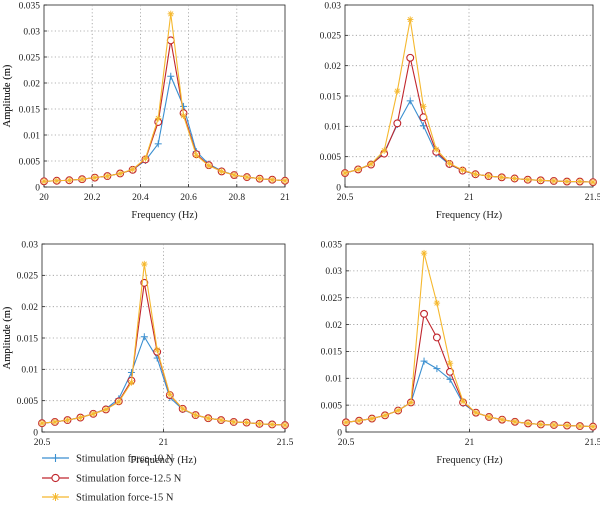  Describe the element at coordinates (140, 198) in the screenshot. I see `x-tick-label: 20.4` at that location.